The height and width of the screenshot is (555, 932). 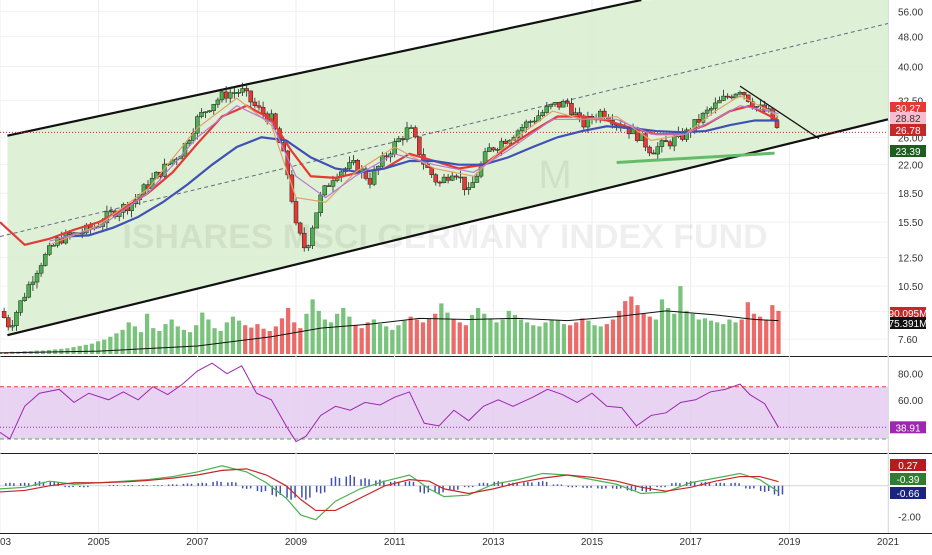 What do you see at coordinates (554, 175) in the screenshot?
I see `interval-watermark: M` at bounding box center [554, 175].